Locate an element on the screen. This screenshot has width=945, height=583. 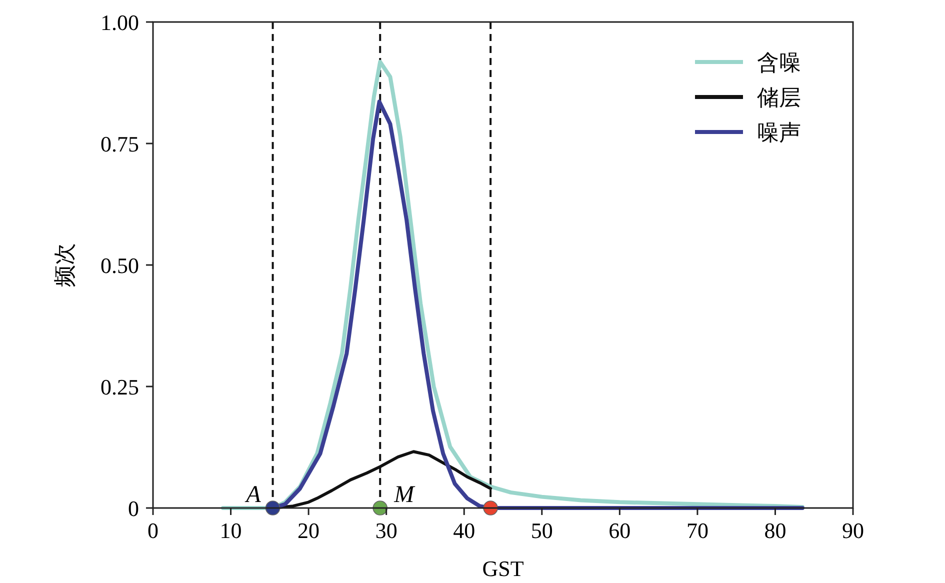
y-axis-title: 频次 is located at coordinates (64, 265).